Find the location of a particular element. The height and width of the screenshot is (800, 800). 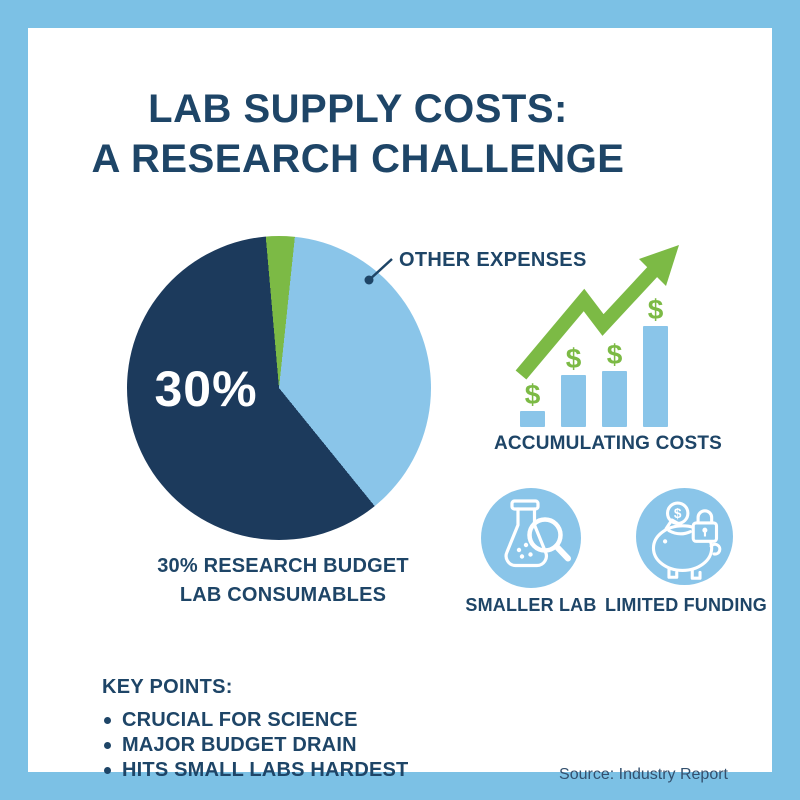

flask-with-magnifier-icon is located at coordinates (537, 533).